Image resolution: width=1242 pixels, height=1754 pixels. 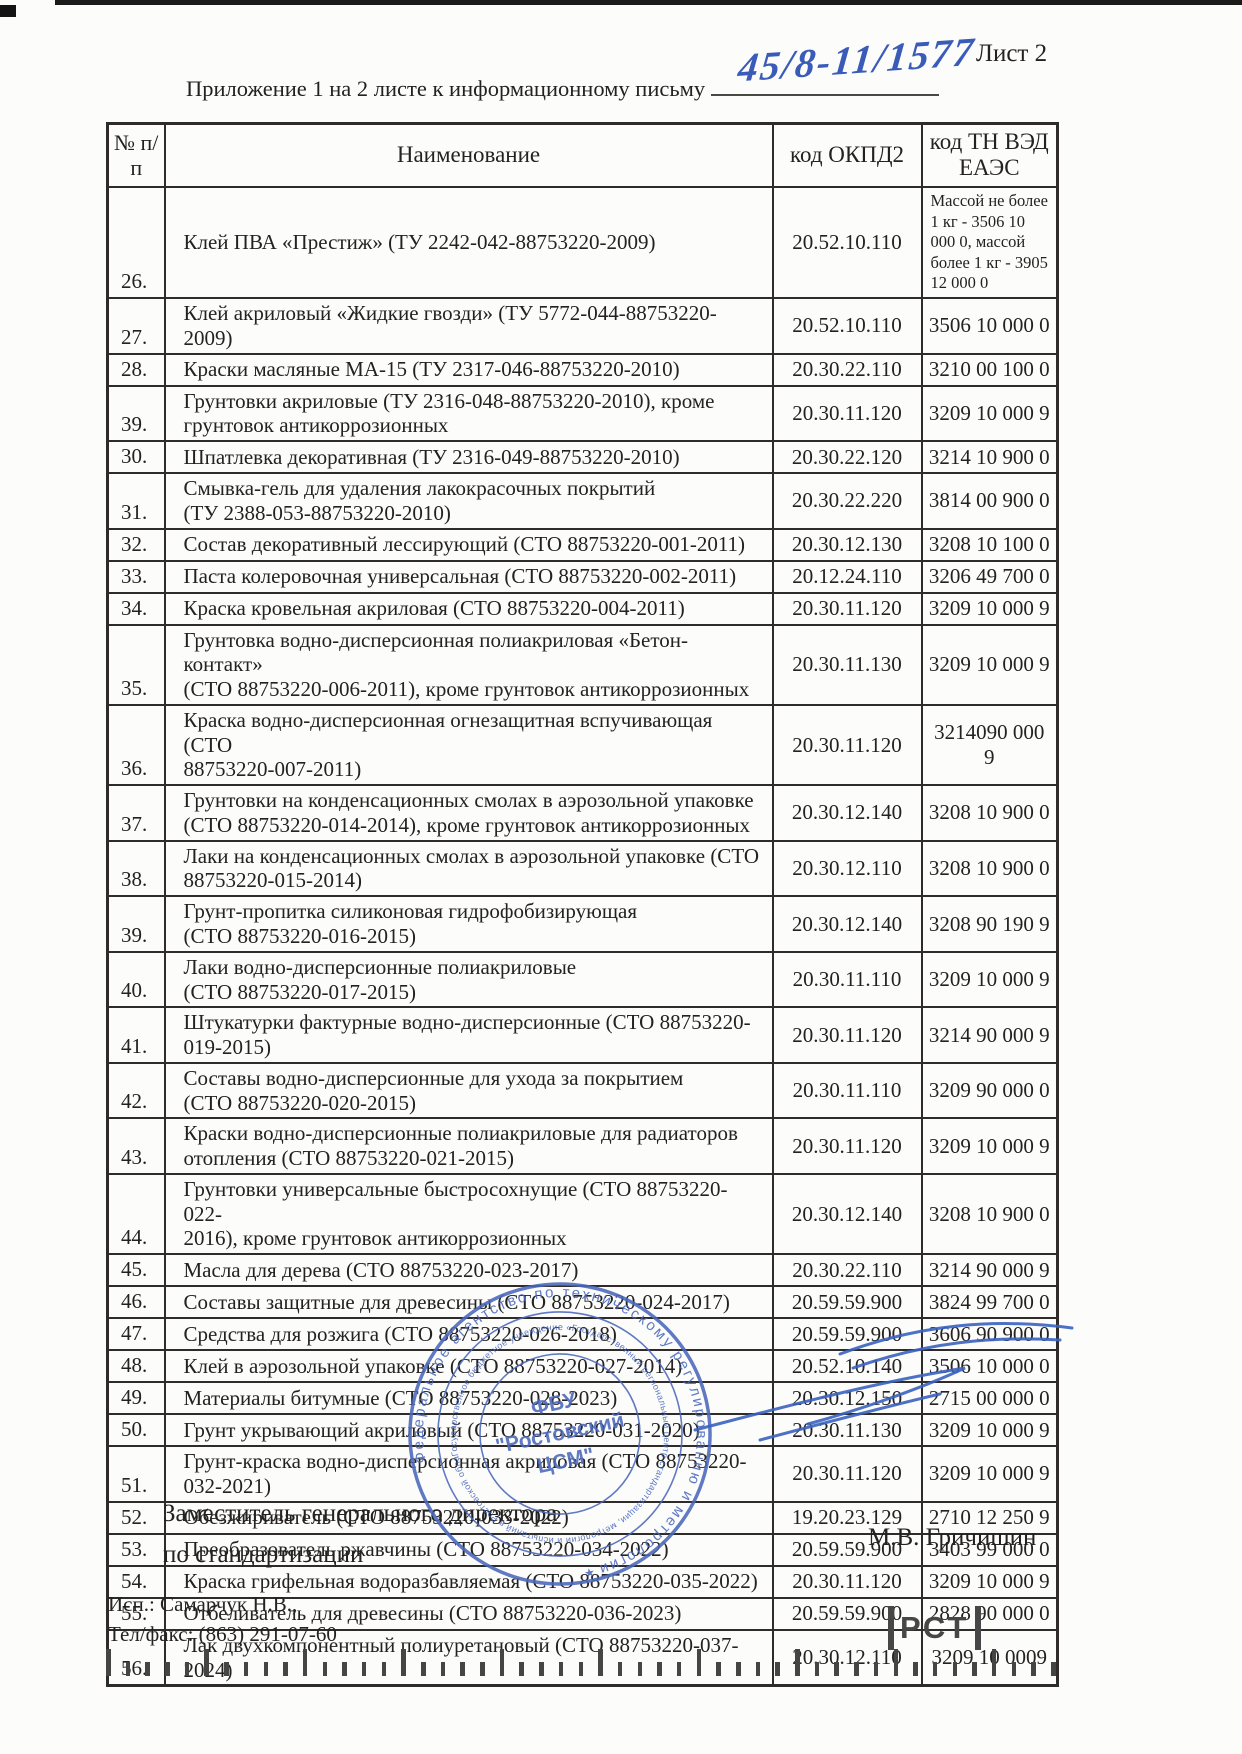 What do you see at coordinates (136, 1334) in the screenshot?
I see `cell-num: 47.` at bounding box center [136, 1334].